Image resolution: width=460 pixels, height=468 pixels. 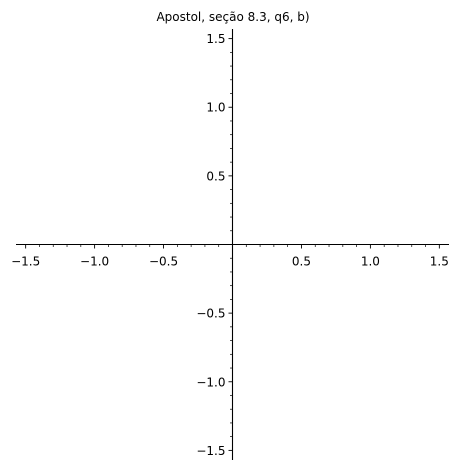 I want to click on x-tick-label: 0.5, so click(x=301, y=262).